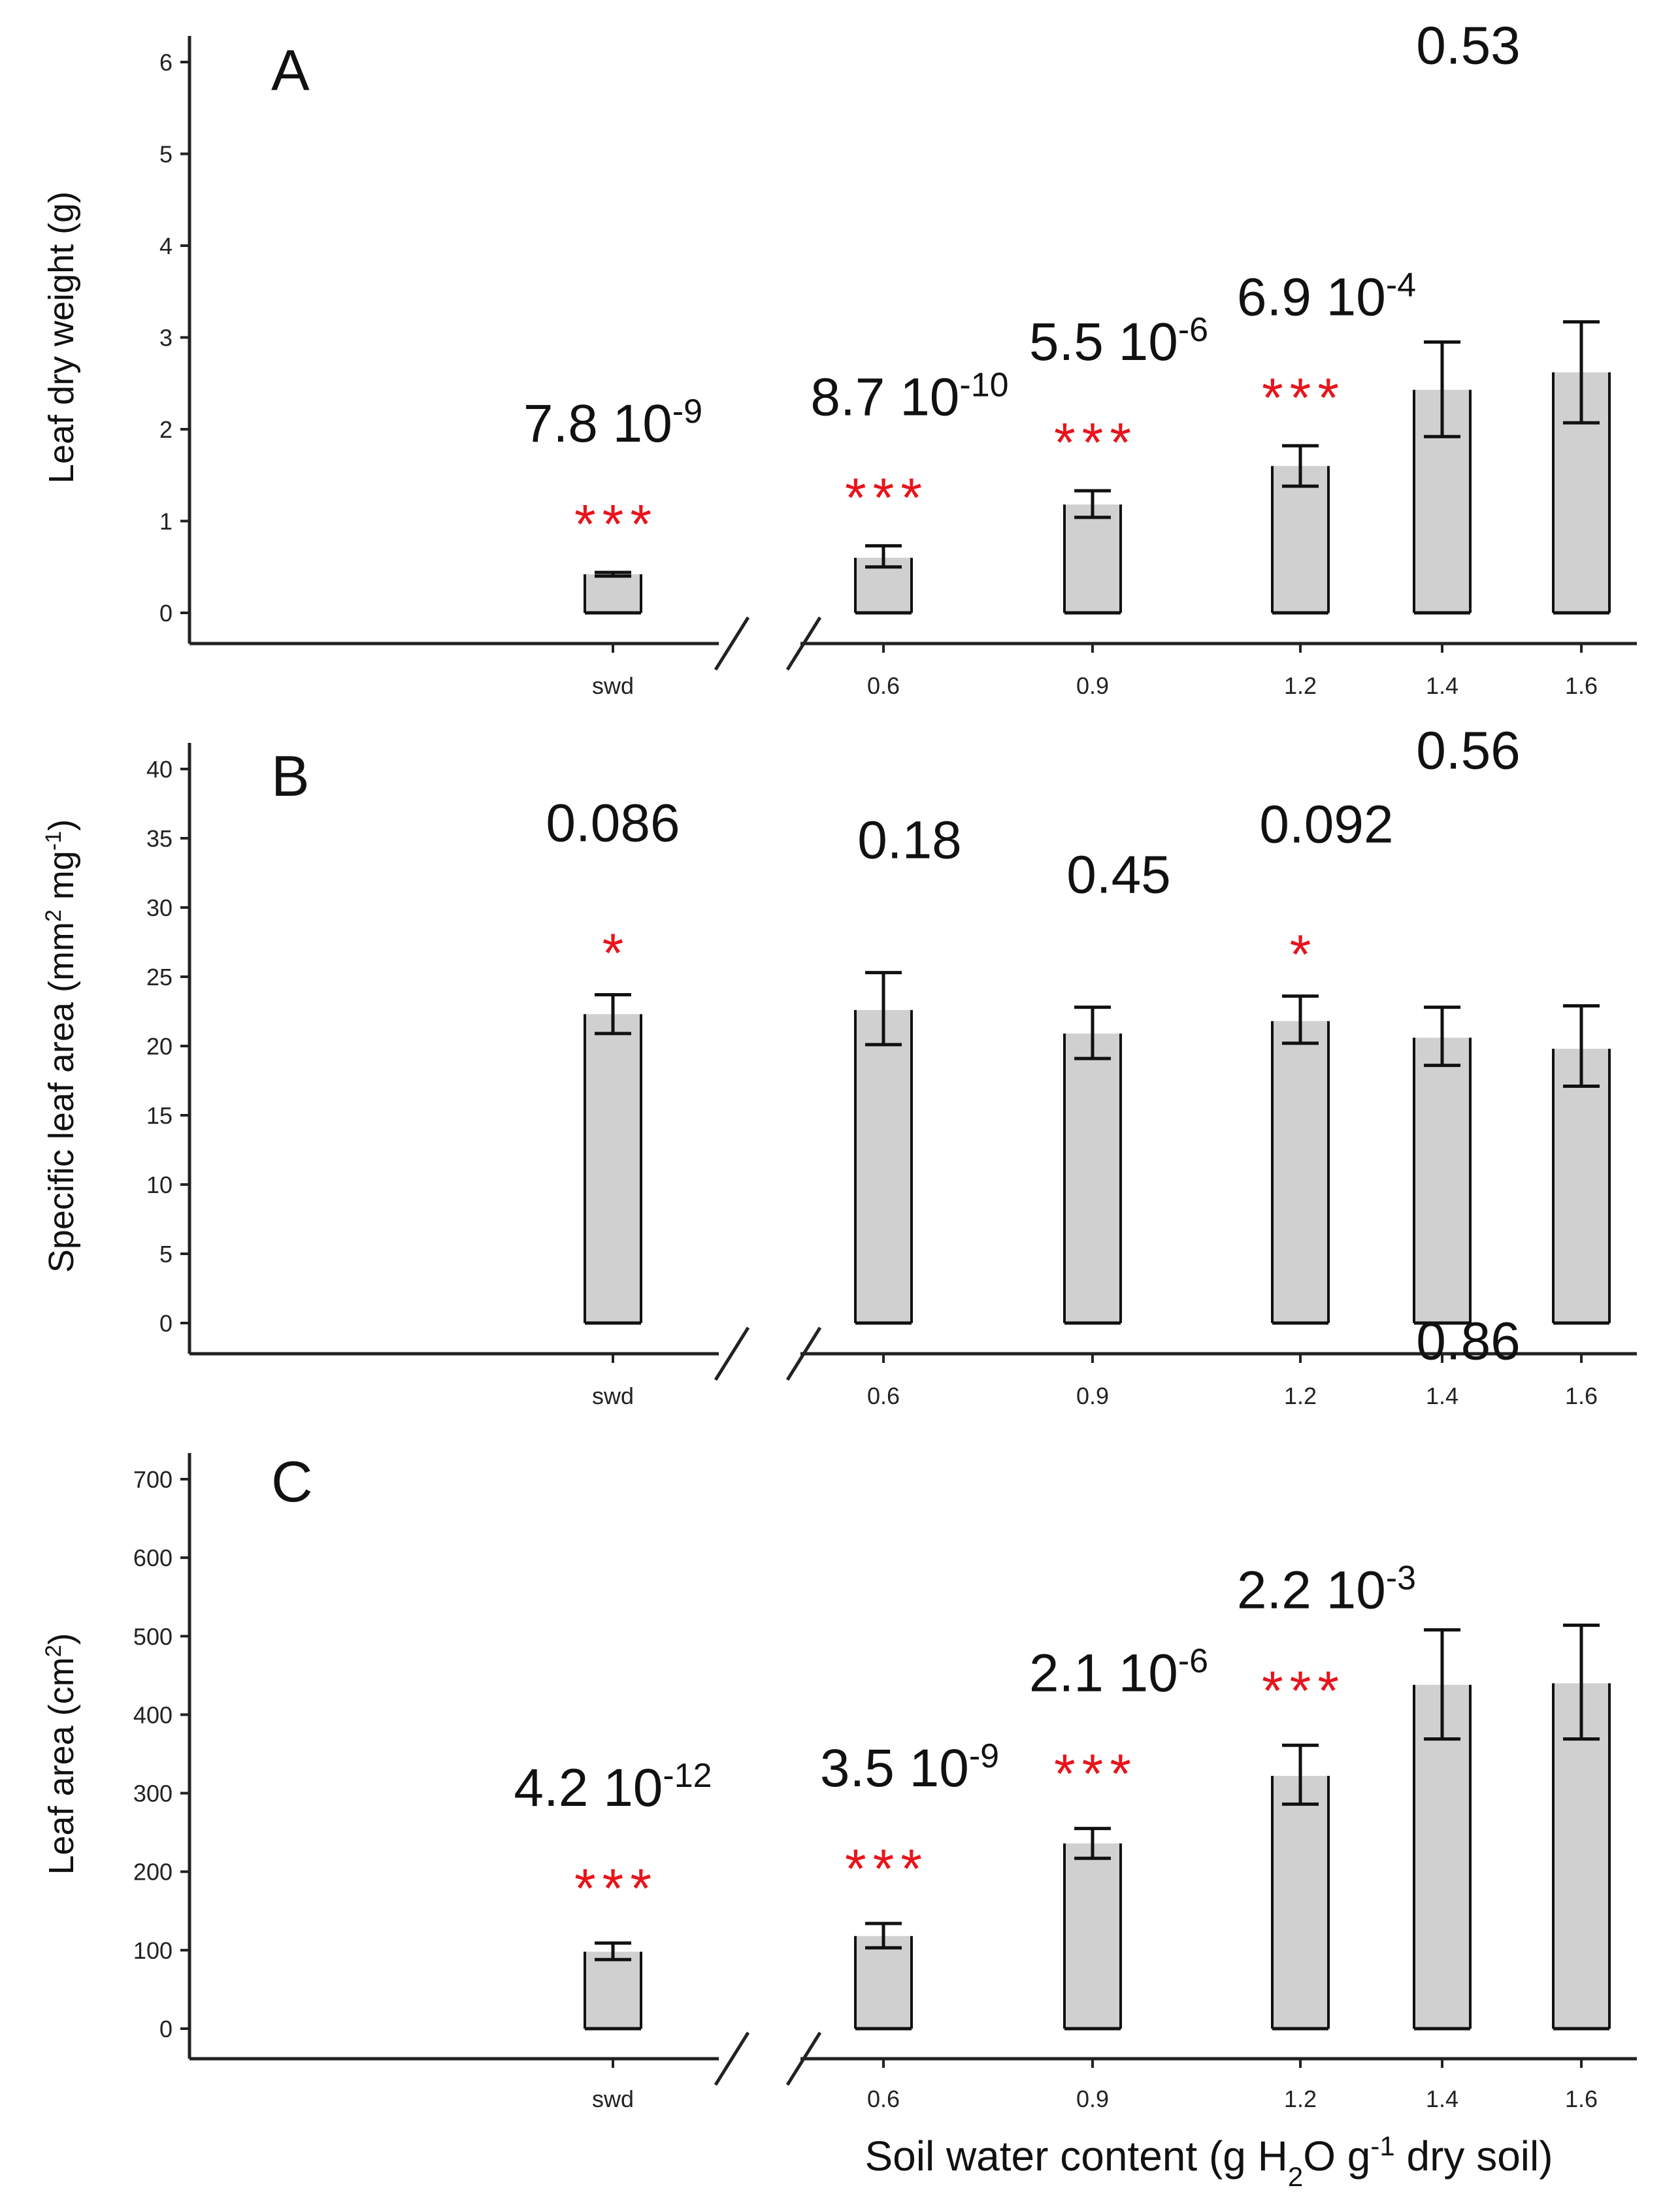  I want to click on y-axis-label-part-0: Specific leaf area (mm, so click(61, 1097).